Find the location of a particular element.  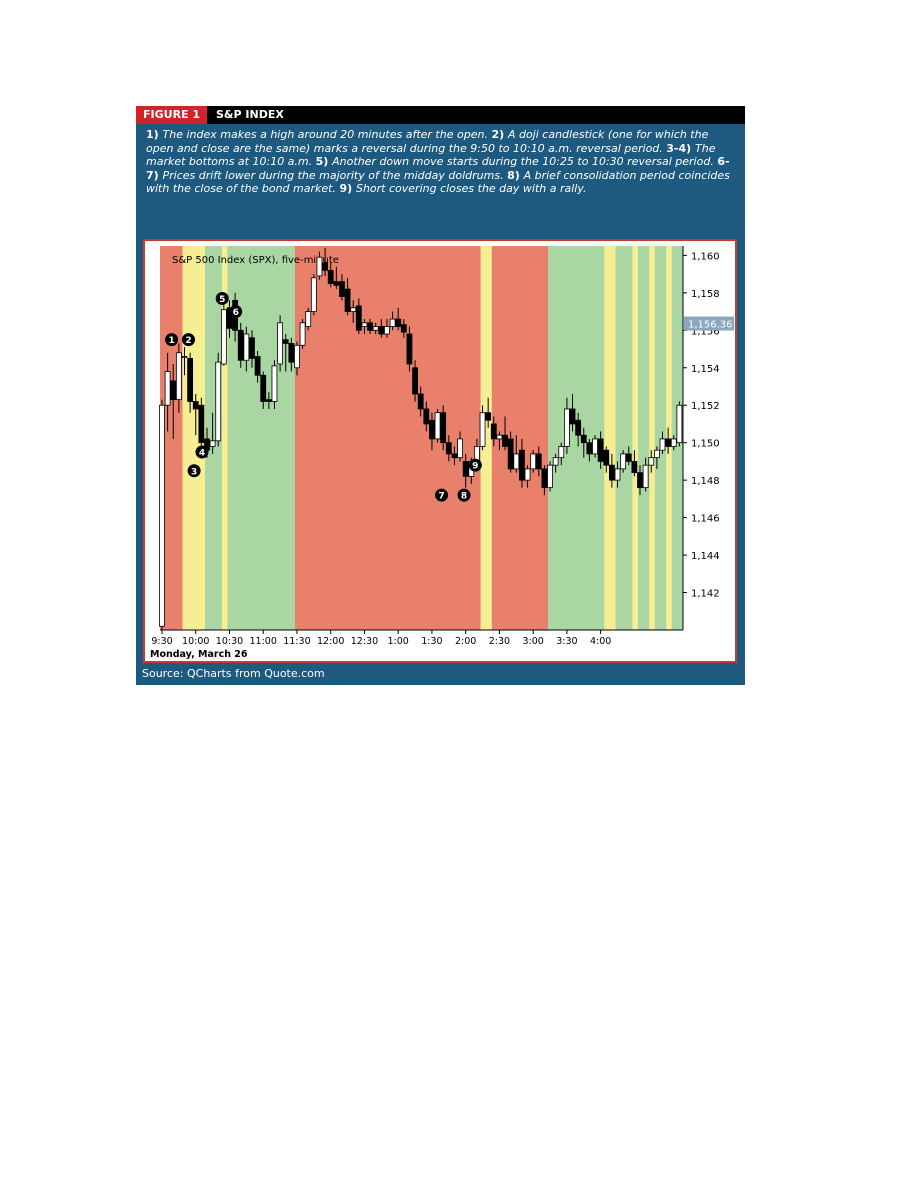

zone-green is located at coordinates (660, 438).